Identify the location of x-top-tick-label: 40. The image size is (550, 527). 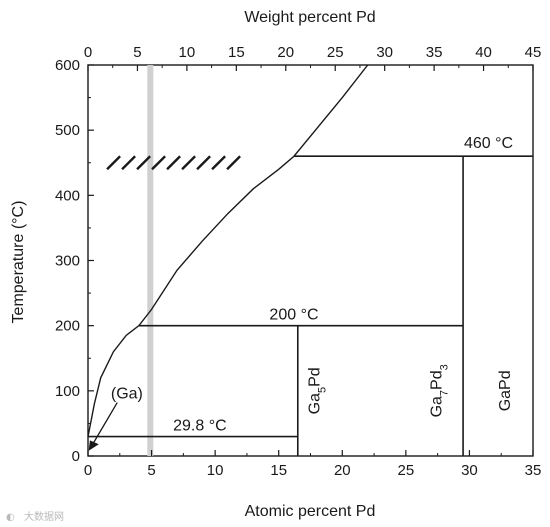
(483, 52).